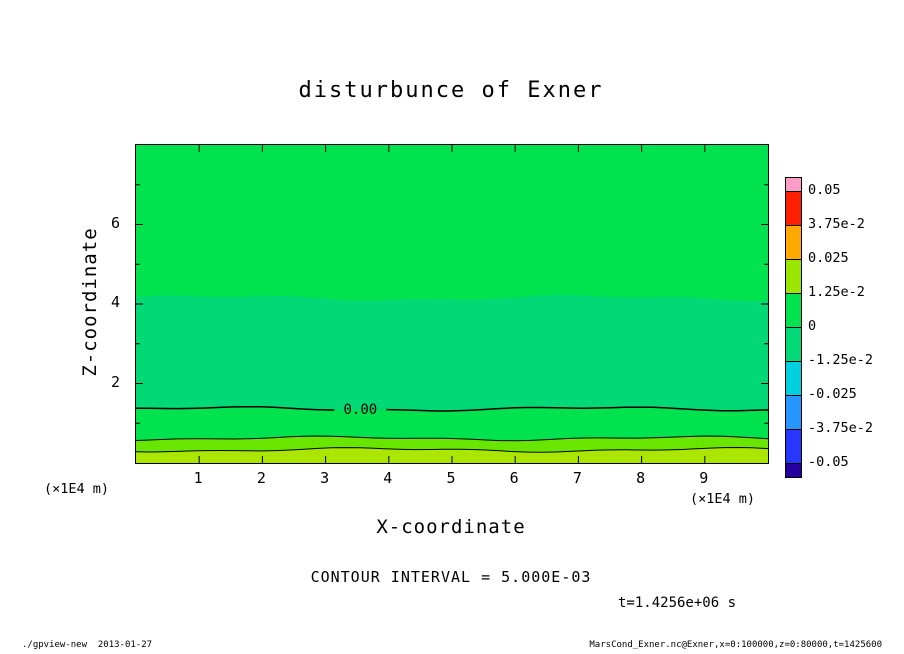 This screenshot has width=904, height=654. Describe the element at coordinates (115, 302) in the screenshot. I see `y-tick-label: 4` at that location.